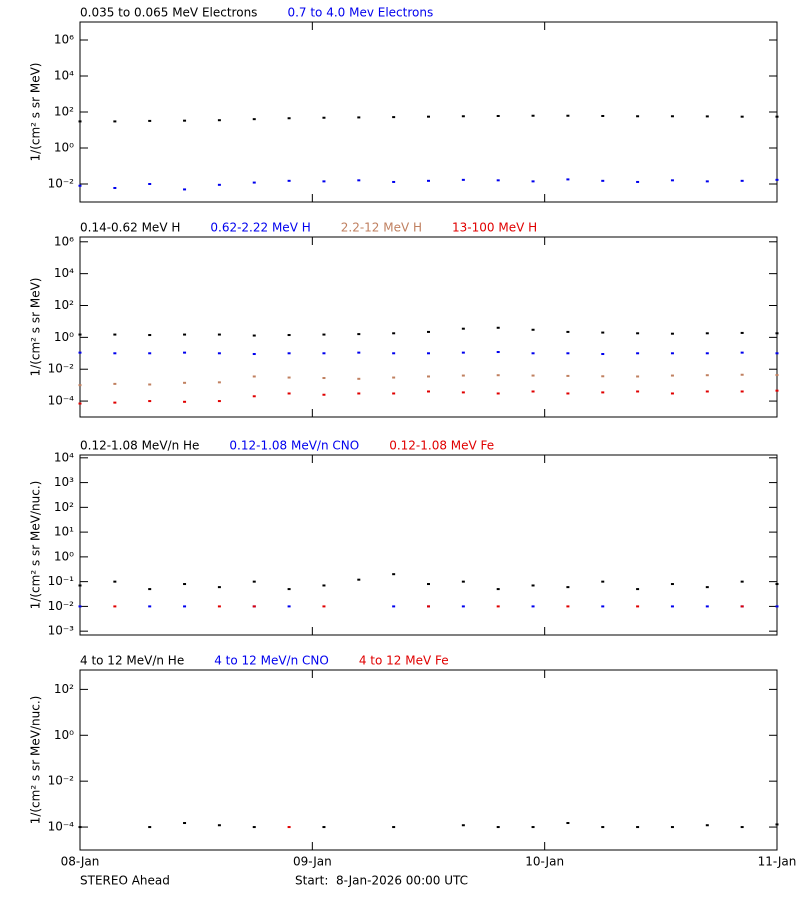 The width and height of the screenshot is (800, 900). I want to click on footer-left: STEREO Ahead, so click(125, 881).